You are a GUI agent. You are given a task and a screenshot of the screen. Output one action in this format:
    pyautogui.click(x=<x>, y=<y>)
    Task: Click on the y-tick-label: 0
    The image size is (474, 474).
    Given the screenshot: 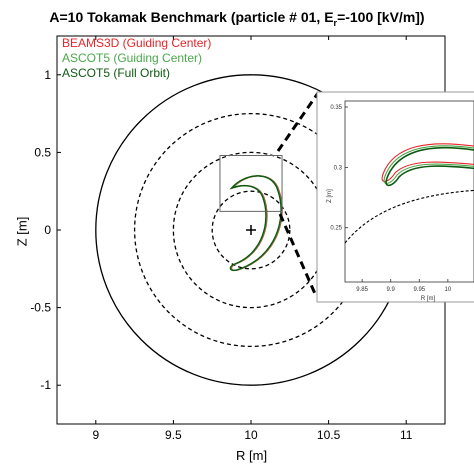 What is the action you would take?
    pyautogui.click(x=47, y=230)
    